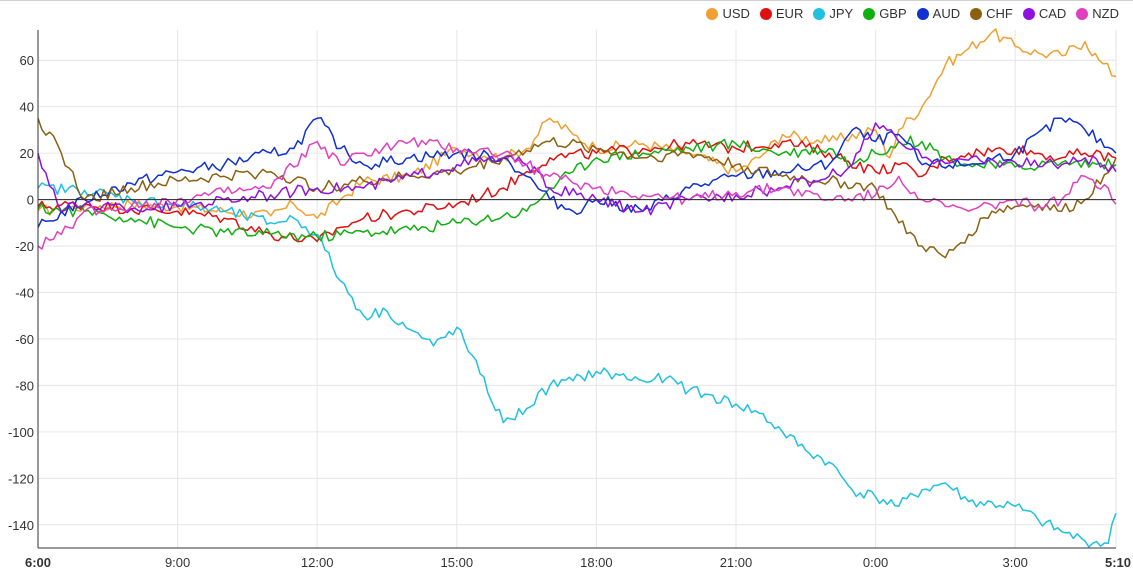 This screenshot has height=576, width=1133. I want to click on legend: USD EUR JPY GBP AUD CHF CAD NZD, so click(912, 13).